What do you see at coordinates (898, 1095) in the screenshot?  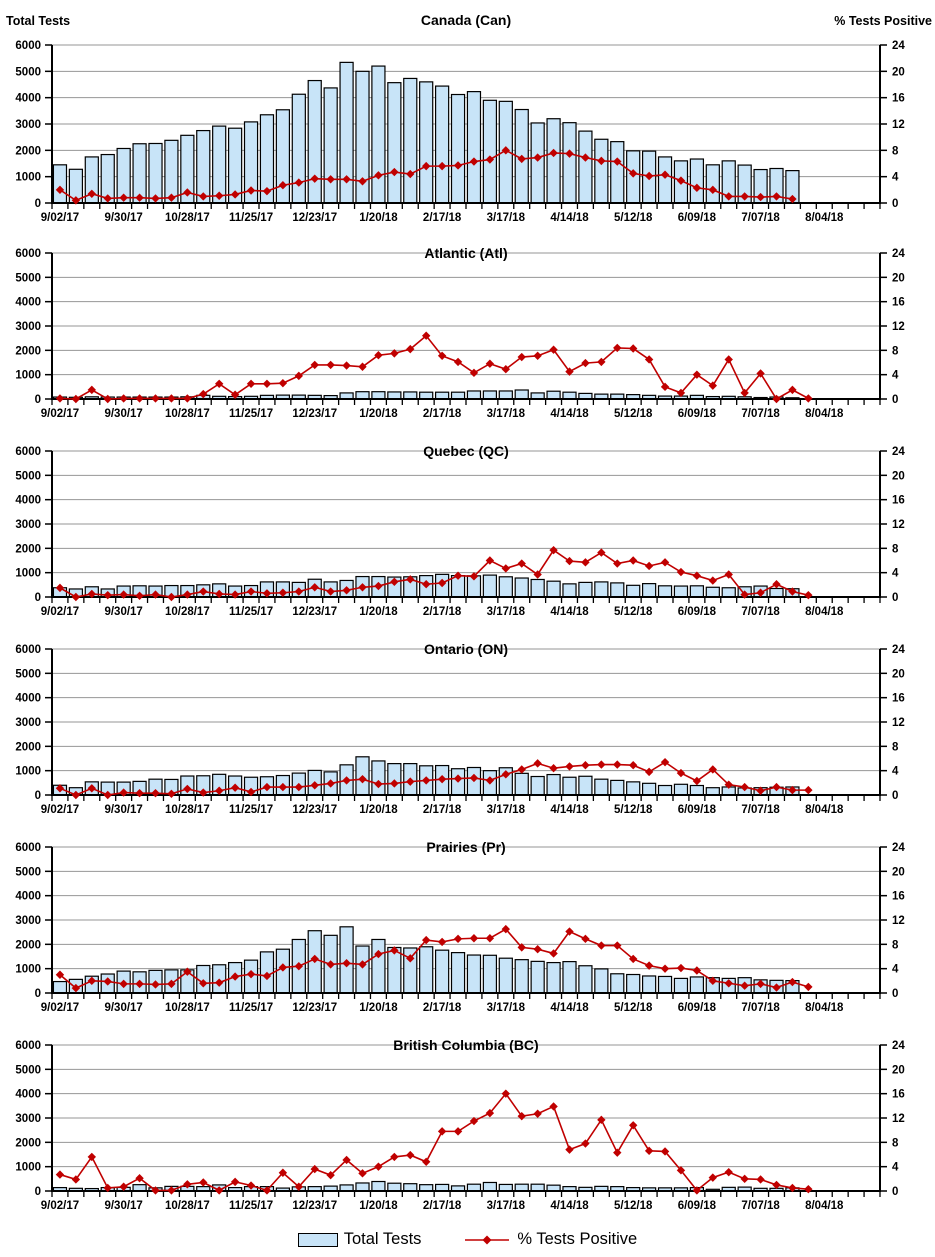 I see `right-tick-label: 16` at bounding box center [898, 1095].